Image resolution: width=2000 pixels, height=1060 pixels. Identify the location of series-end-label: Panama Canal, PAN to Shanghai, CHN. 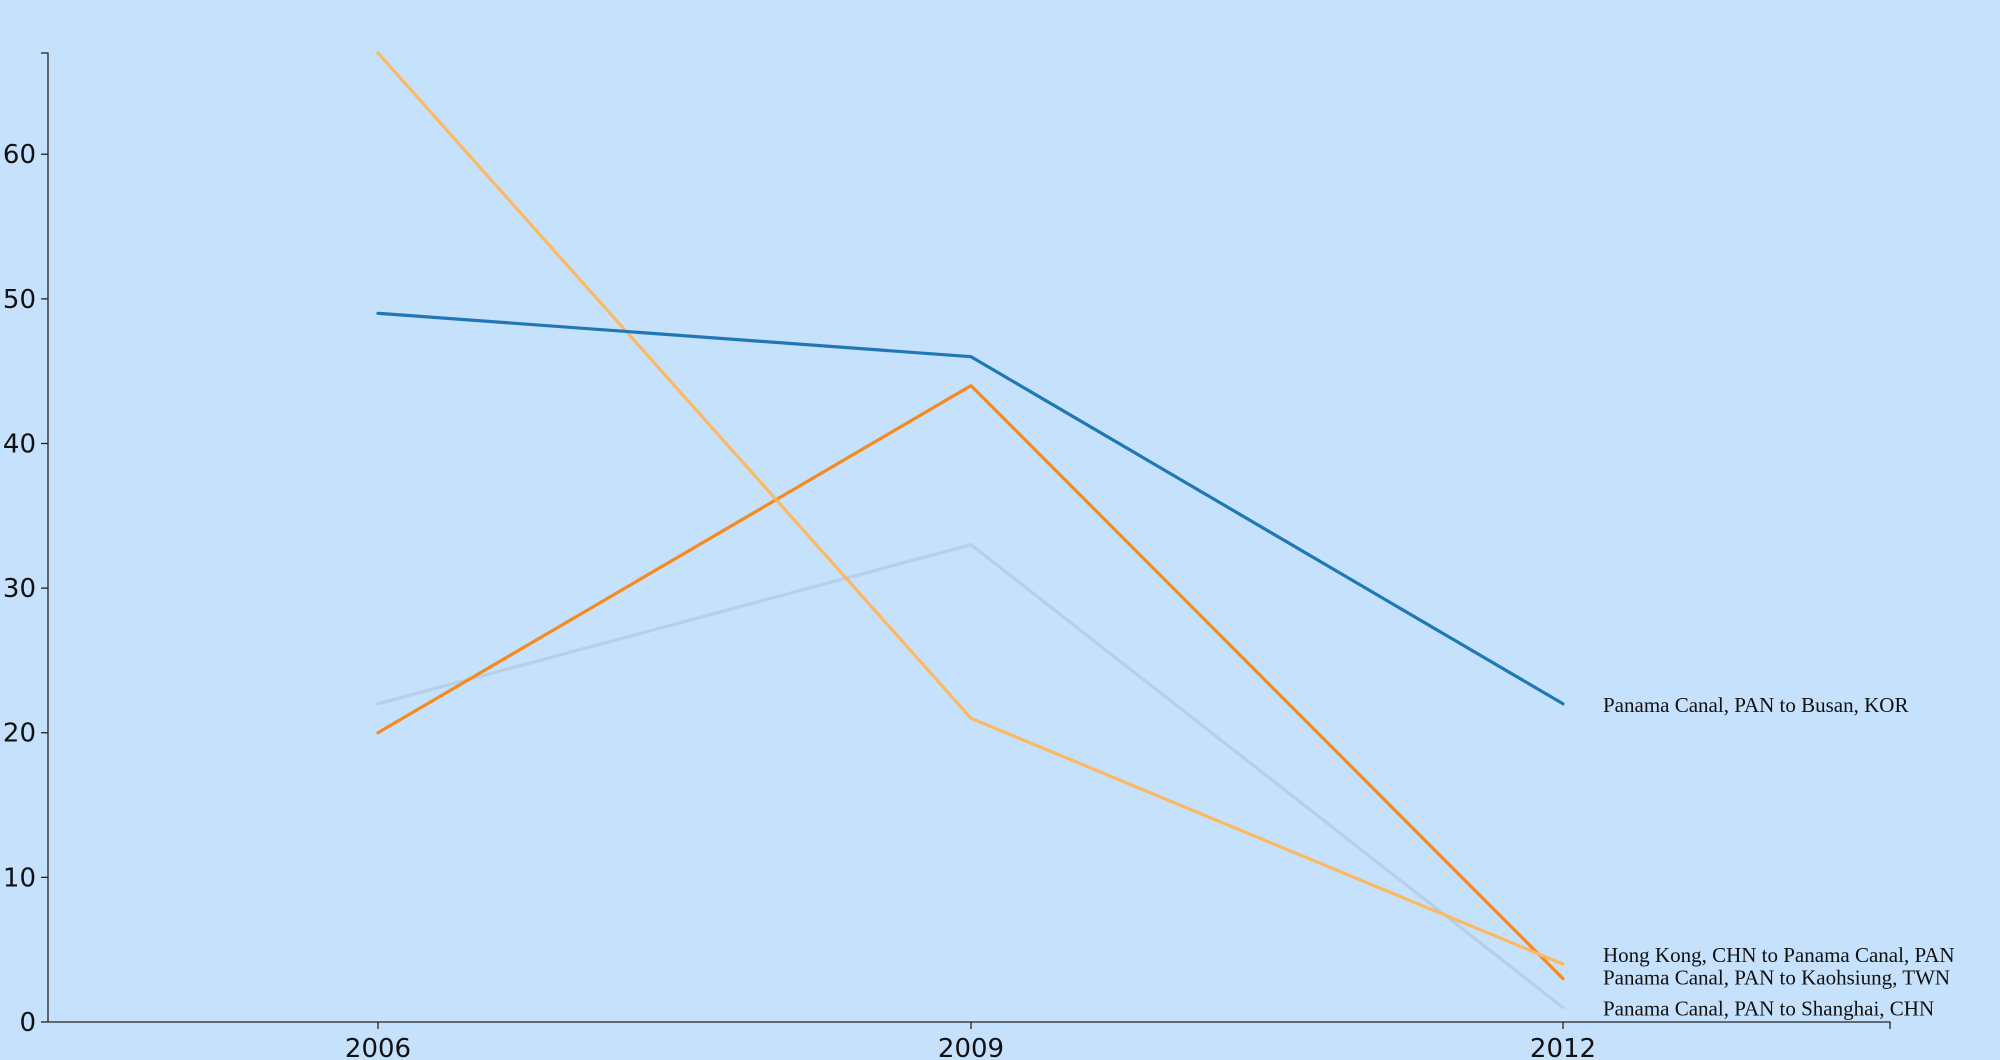
(1768, 1009).